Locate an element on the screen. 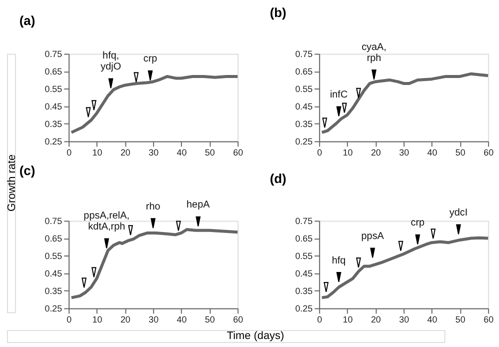 This screenshot has height=347, width=499. x-axis-title: Time (days) is located at coordinates (255, 336).